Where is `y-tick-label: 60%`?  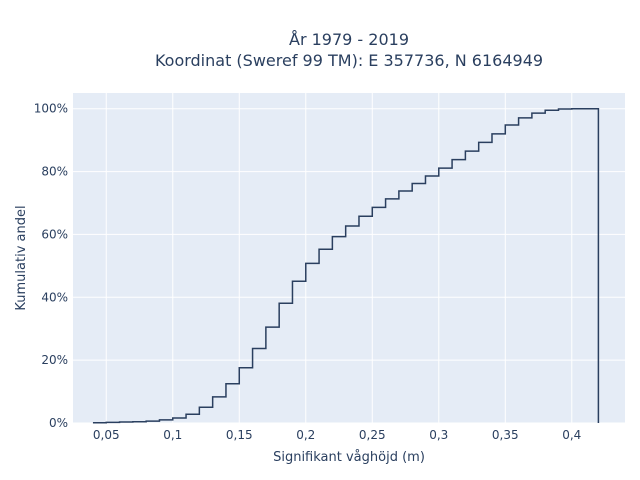 y-tick-label: 60% is located at coordinates (54, 234).